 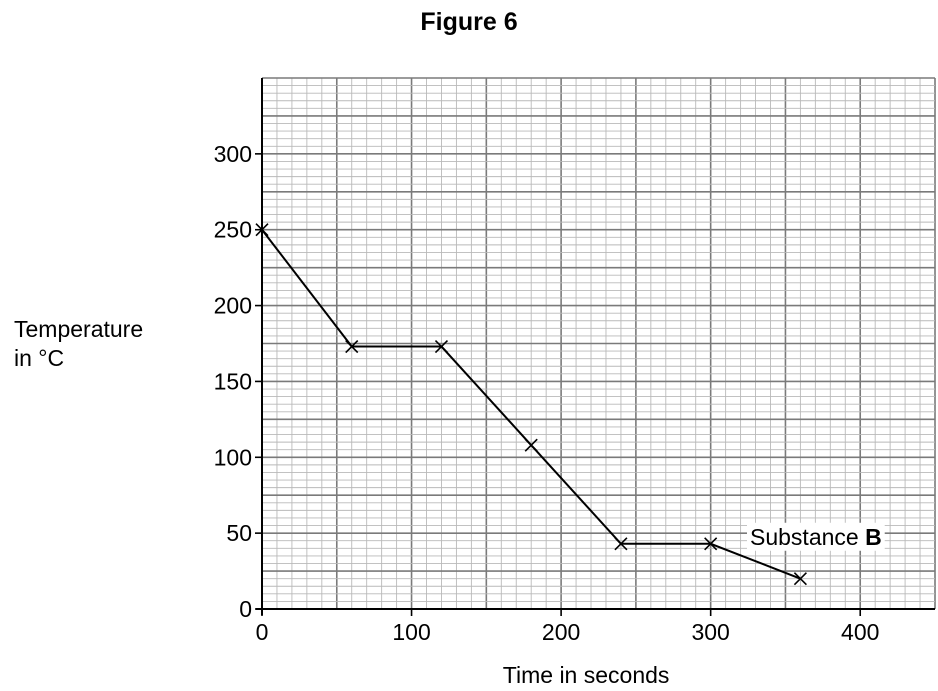 What do you see at coordinates (233, 381) in the screenshot?
I see `y-tick-label: 150` at bounding box center [233, 381].